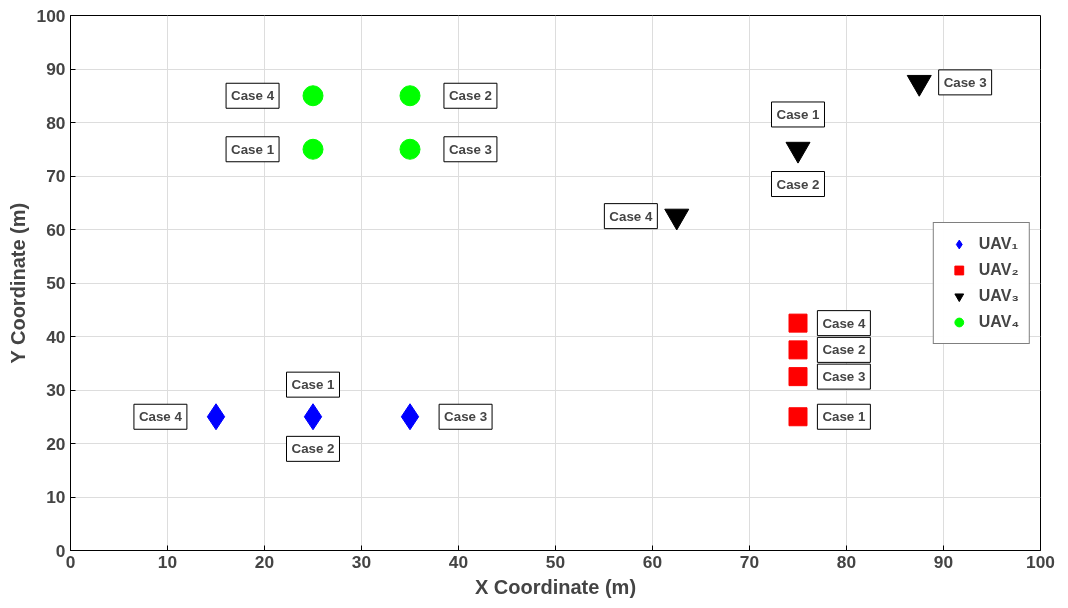 This screenshot has width=1068, height=608. What do you see at coordinates (56, 283) in the screenshot?
I see `y-tick-label: 50` at bounding box center [56, 283].